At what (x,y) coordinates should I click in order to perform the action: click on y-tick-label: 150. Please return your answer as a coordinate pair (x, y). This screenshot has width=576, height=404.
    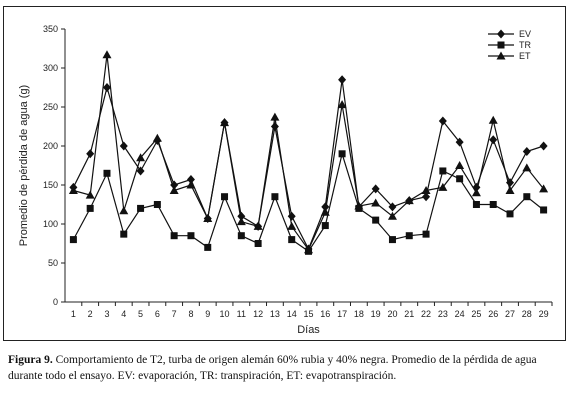
    Looking at the image, I should click on (50, 185).